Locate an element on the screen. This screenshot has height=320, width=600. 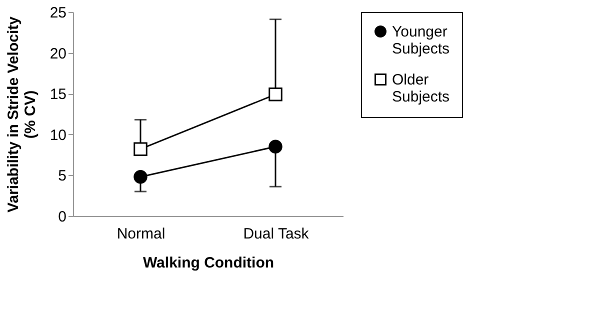
y-tick-label: 5 is located at coordinates (62, 176).